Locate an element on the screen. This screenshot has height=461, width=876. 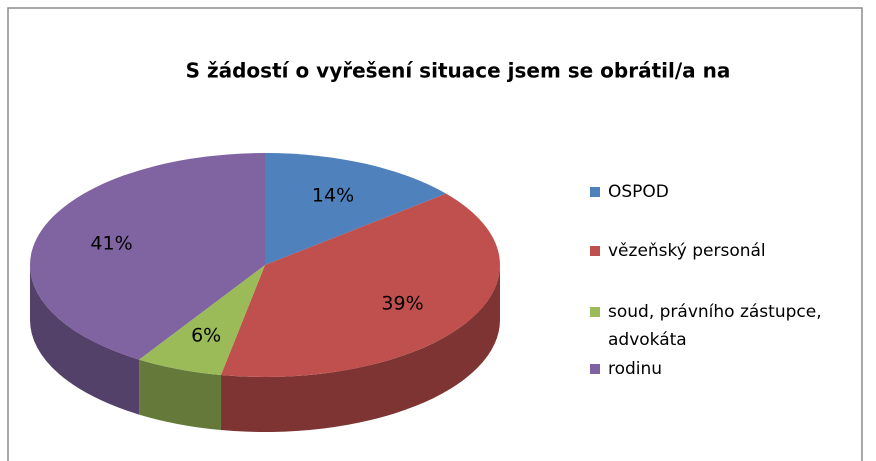
legend-item: rodinu is located at coordinates (715, 369).